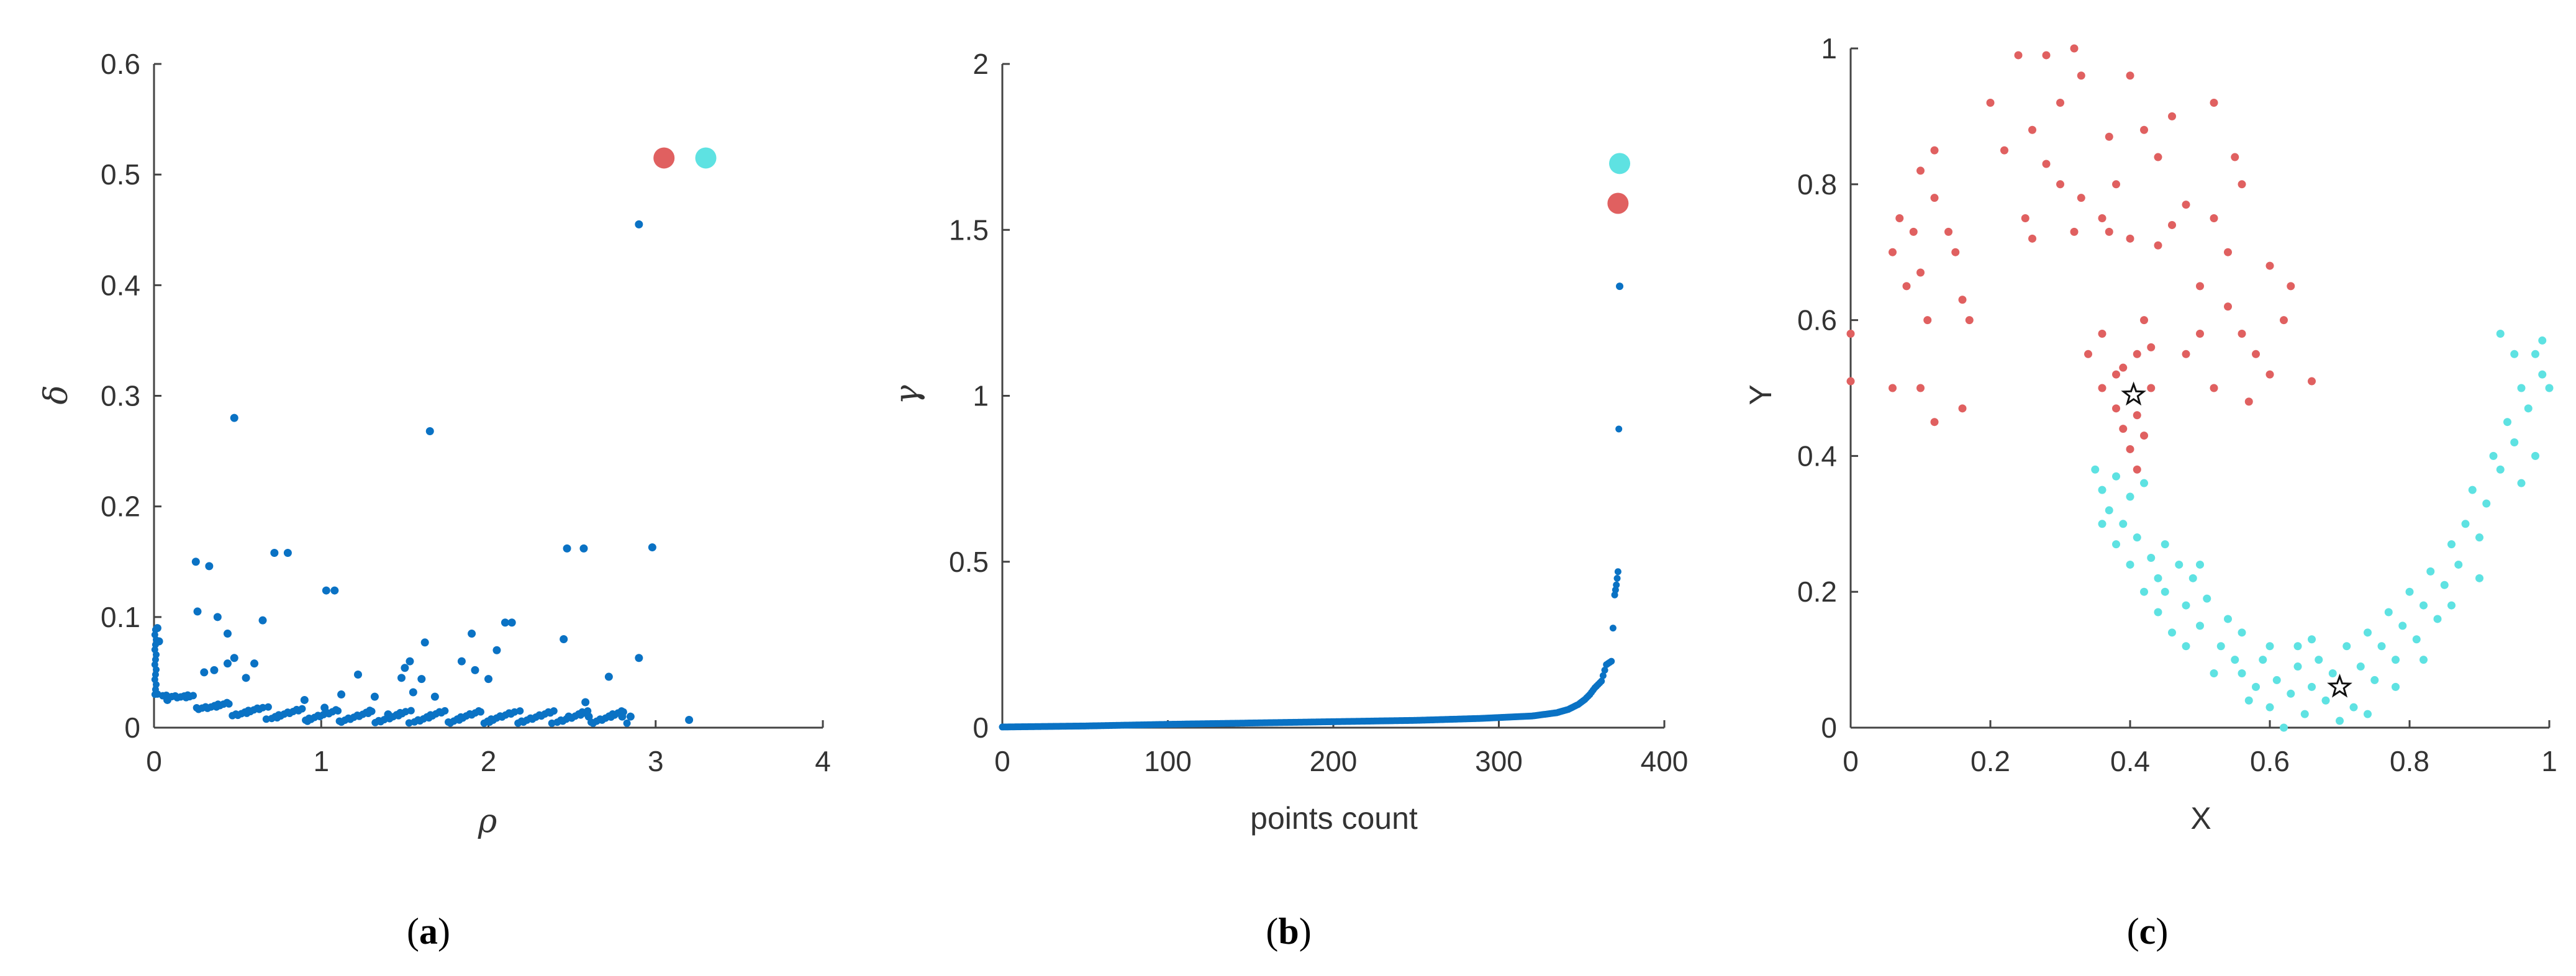  I want to click on x-tick-label: 0.6, so click(2270, 761).